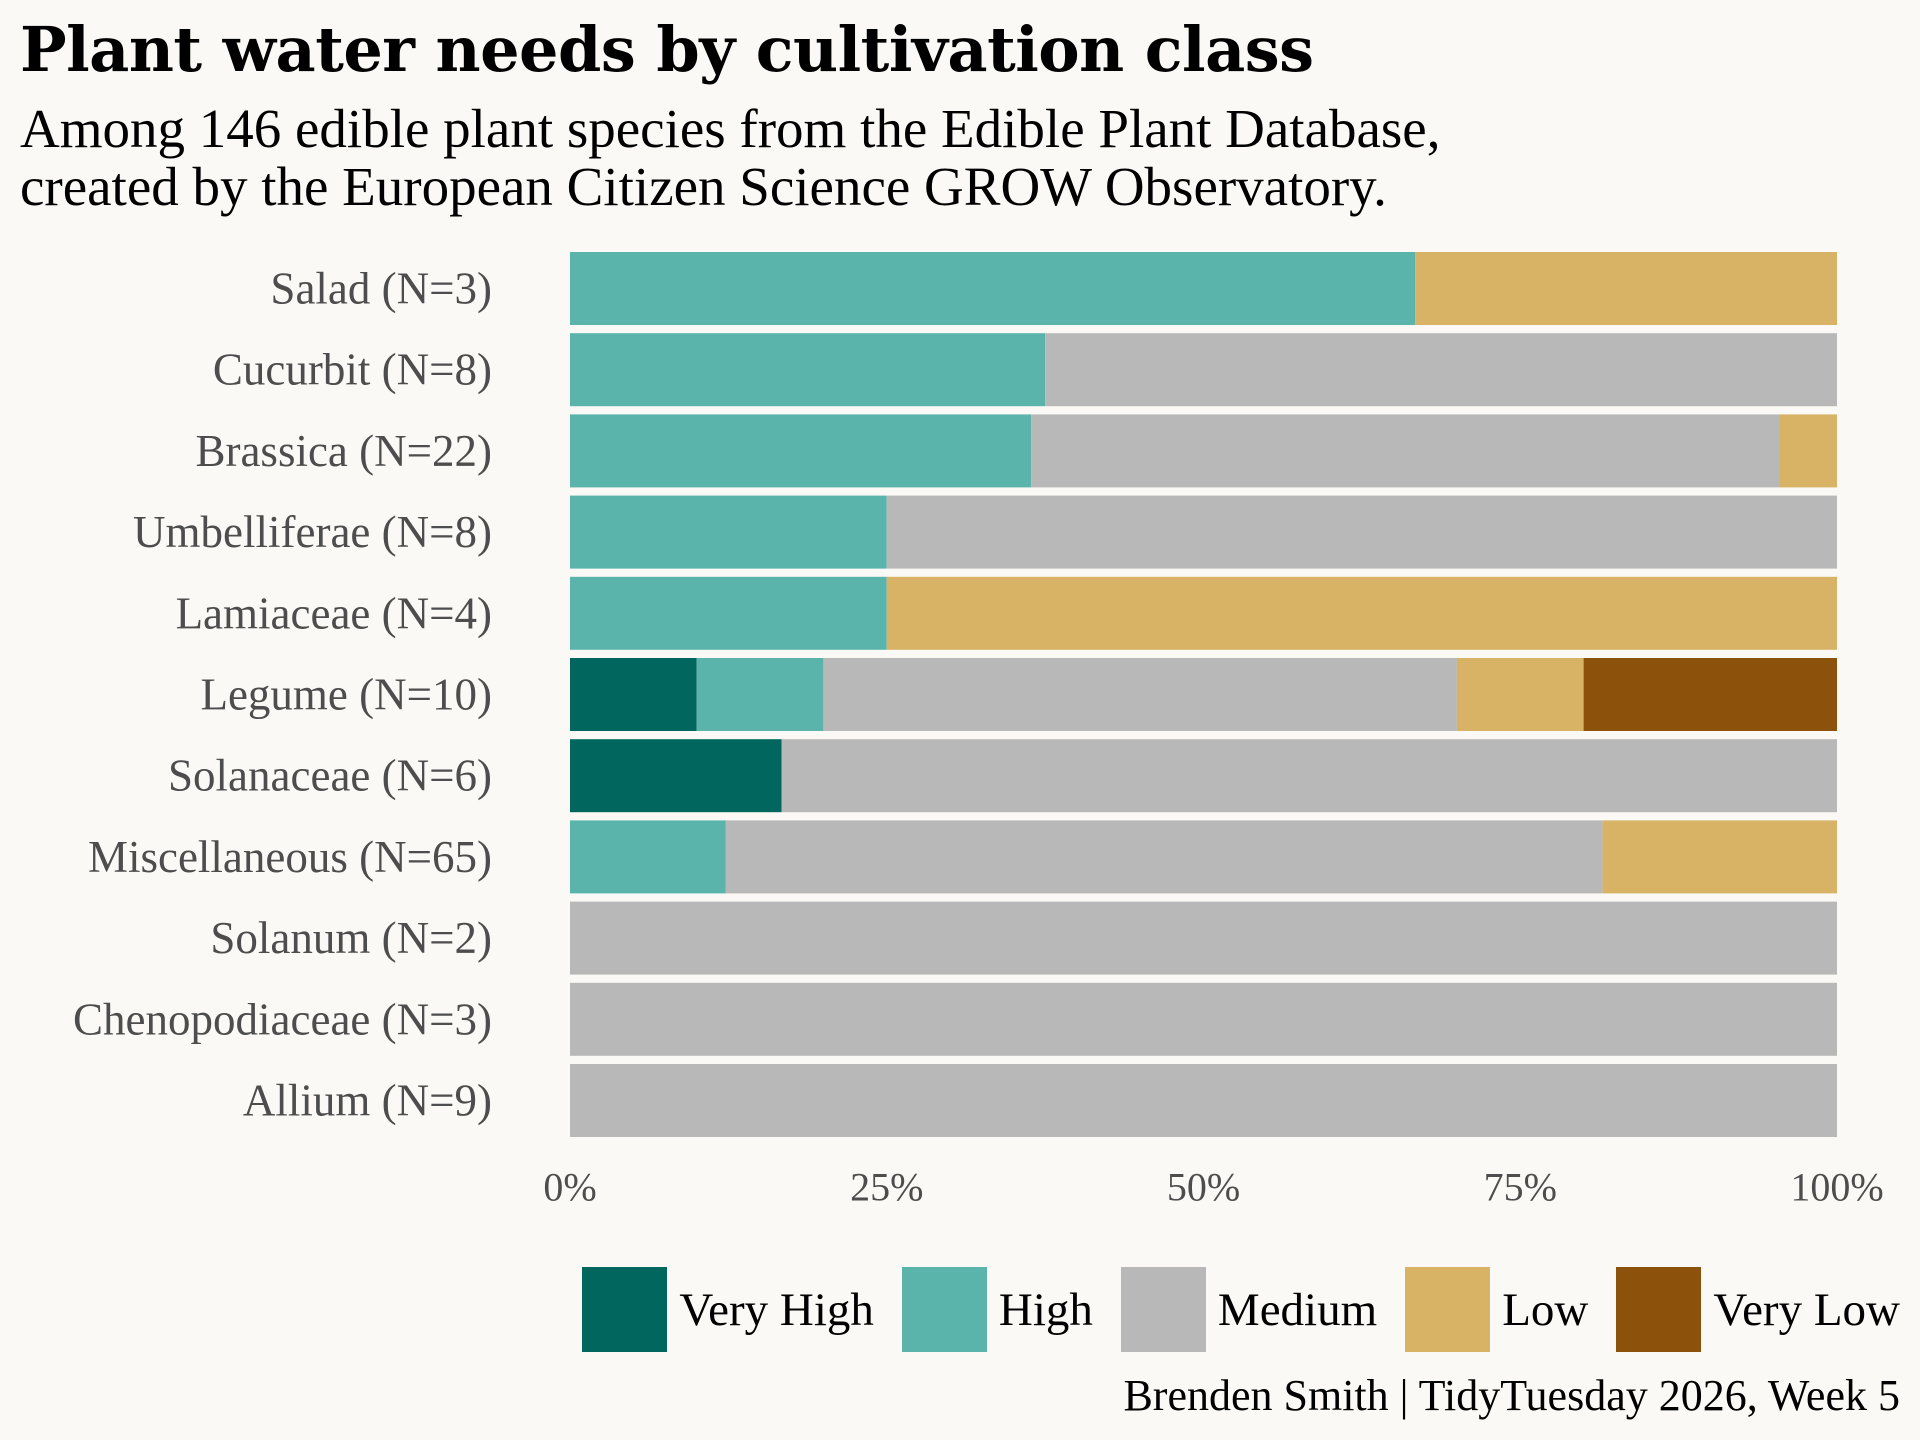  I want to click on category-label-solanaceae-n-6: Solanaceae (N=6), so click(330, 776).